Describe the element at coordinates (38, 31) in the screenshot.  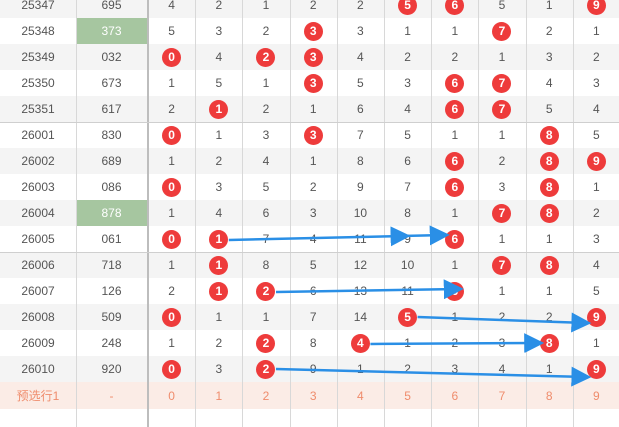
I see `period-number: 25348` at that location.